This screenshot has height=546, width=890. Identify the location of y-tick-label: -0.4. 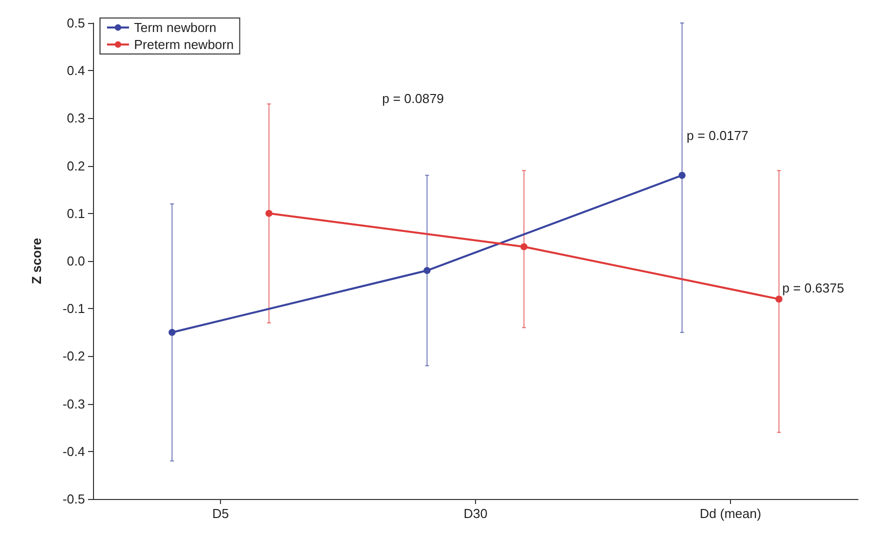
(73, 451).